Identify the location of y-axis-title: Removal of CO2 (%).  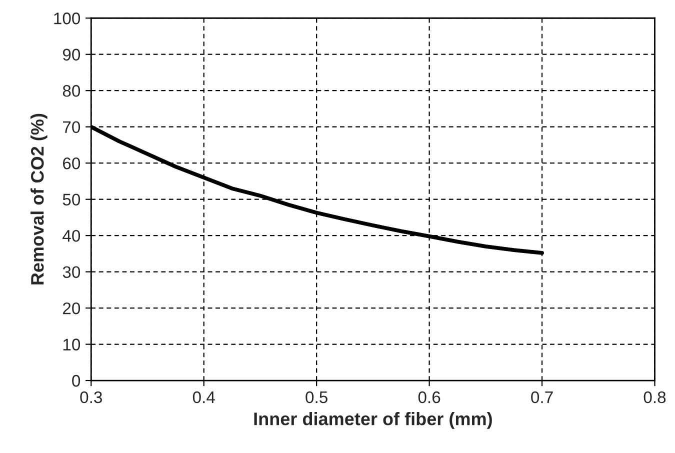
(39, 199).